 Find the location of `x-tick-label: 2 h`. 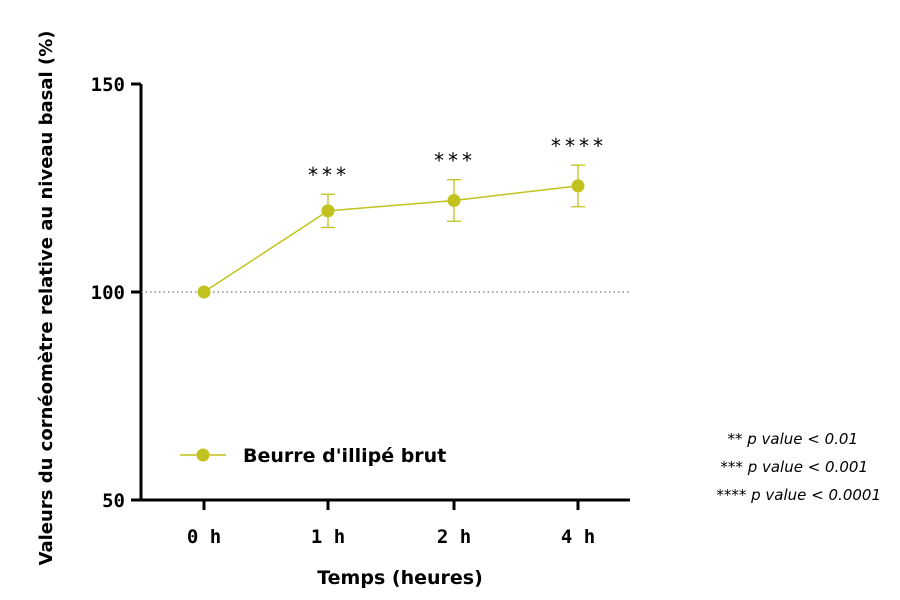

x-tick-label: 2 h is located at coordinates (454, 537).